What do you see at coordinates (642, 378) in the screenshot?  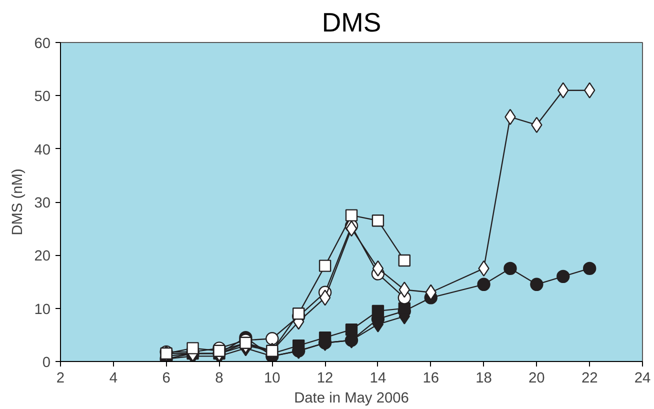 I see `x-tick-label: 24` at bounding box center [642, 378].